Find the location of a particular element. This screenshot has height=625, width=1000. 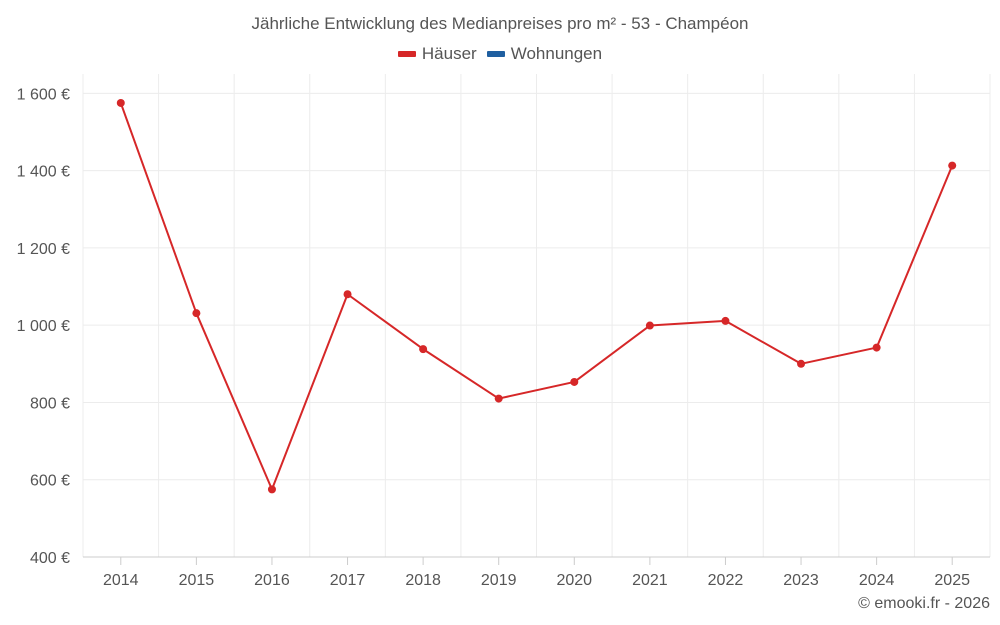

x-tick-label: 2018 is located at coordinates (423, 580).